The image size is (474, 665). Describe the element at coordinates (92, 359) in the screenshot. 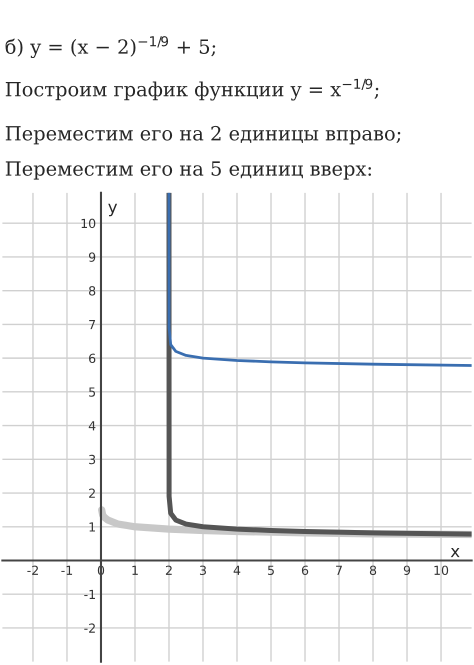

I see `y-tick-label: 6` at that location.